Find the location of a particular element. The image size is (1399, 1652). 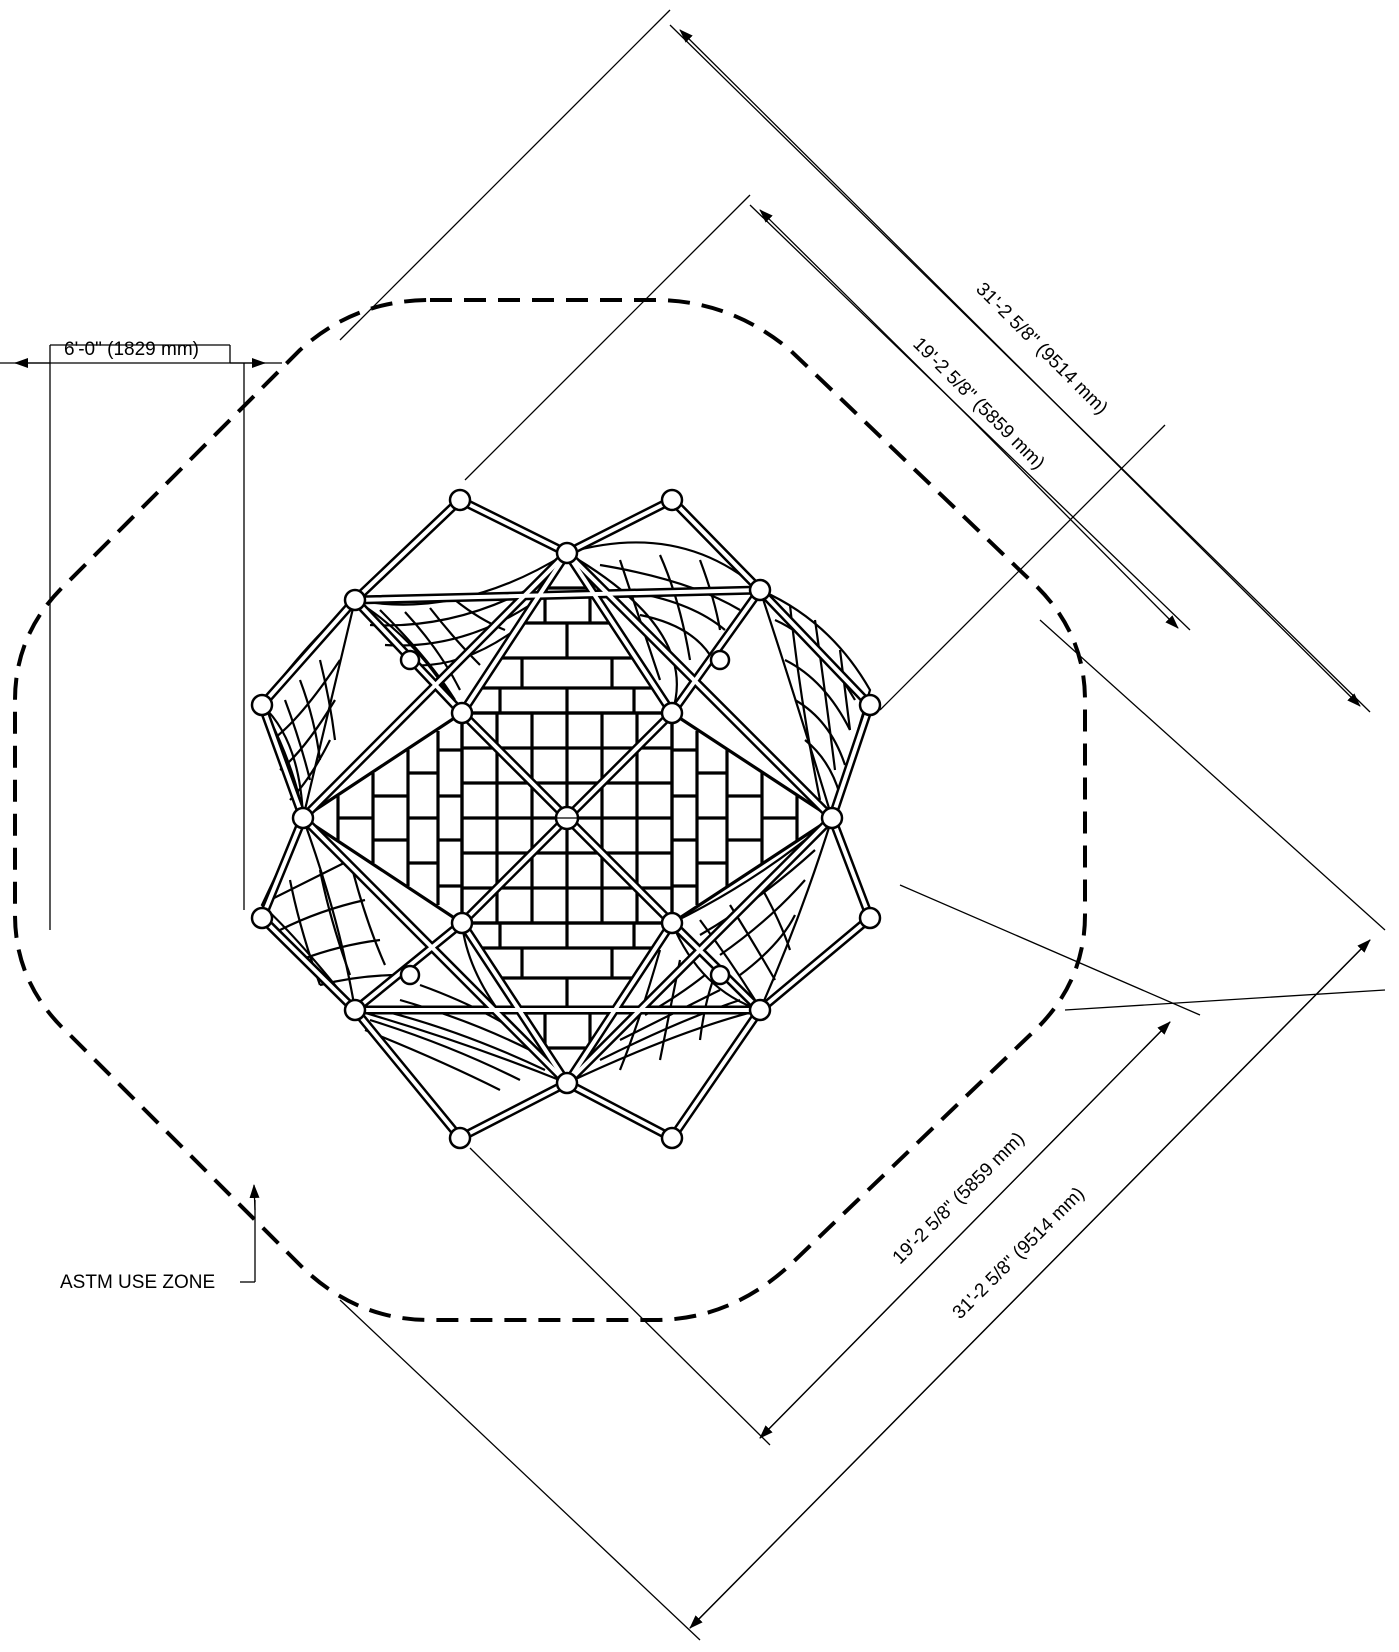

use-zone-callout: ASTM USE ZONE is located at coordinates (160, 1238).